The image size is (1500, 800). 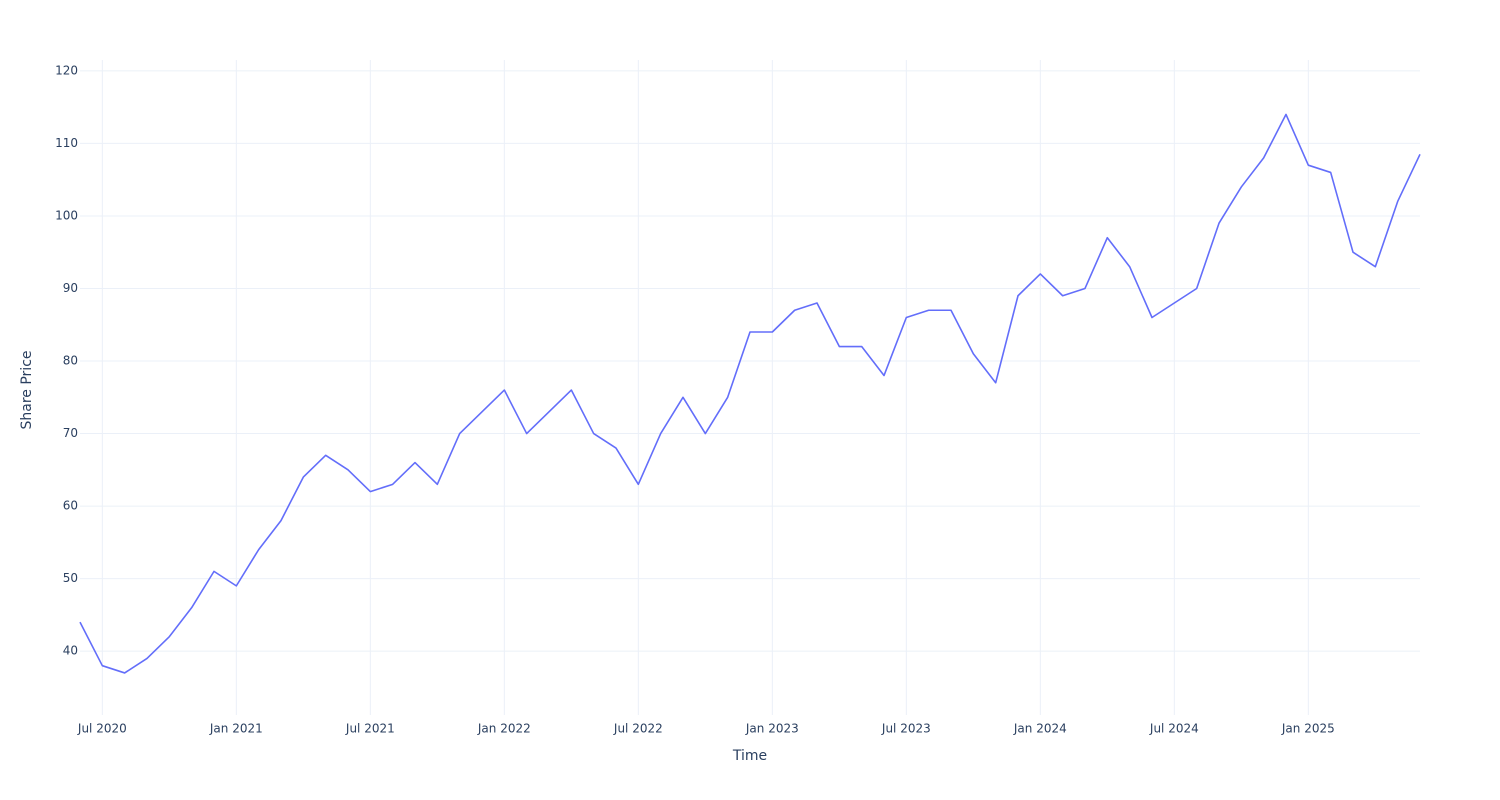 I want to click on y-tick-label: 50, so click(x=70, y=578).